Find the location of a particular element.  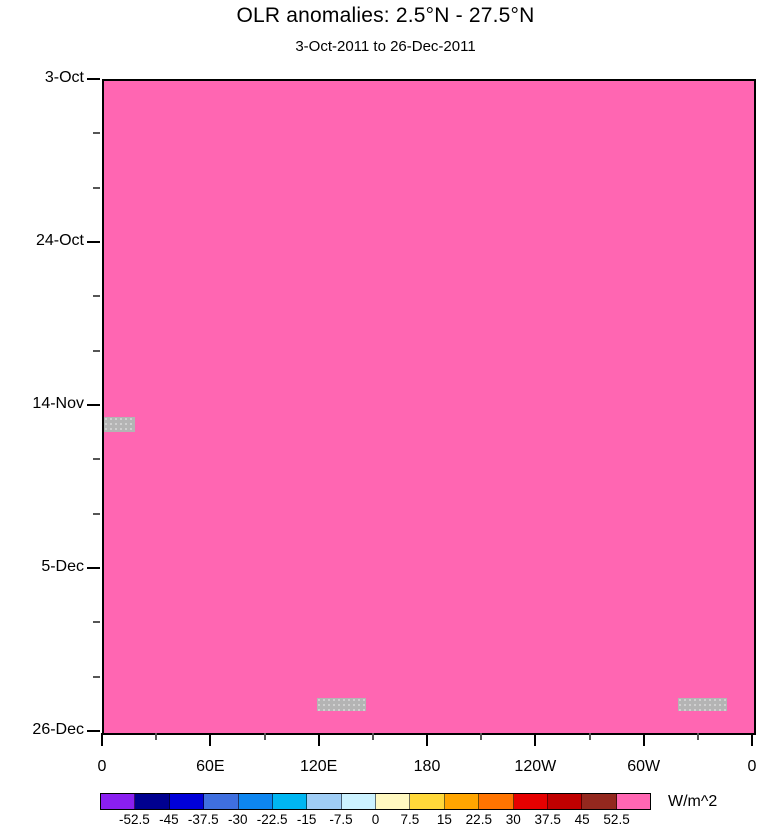

colorbar-tick-label: -52.5 is located at coordinates (134, 819).